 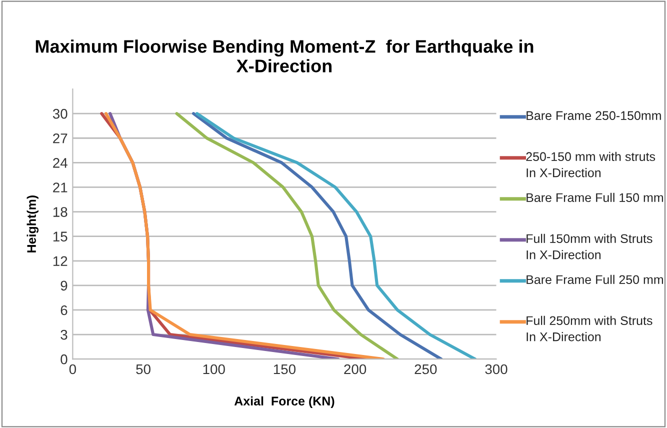 I want to click on y-tick-label: 12, so click(x=60, y=261).